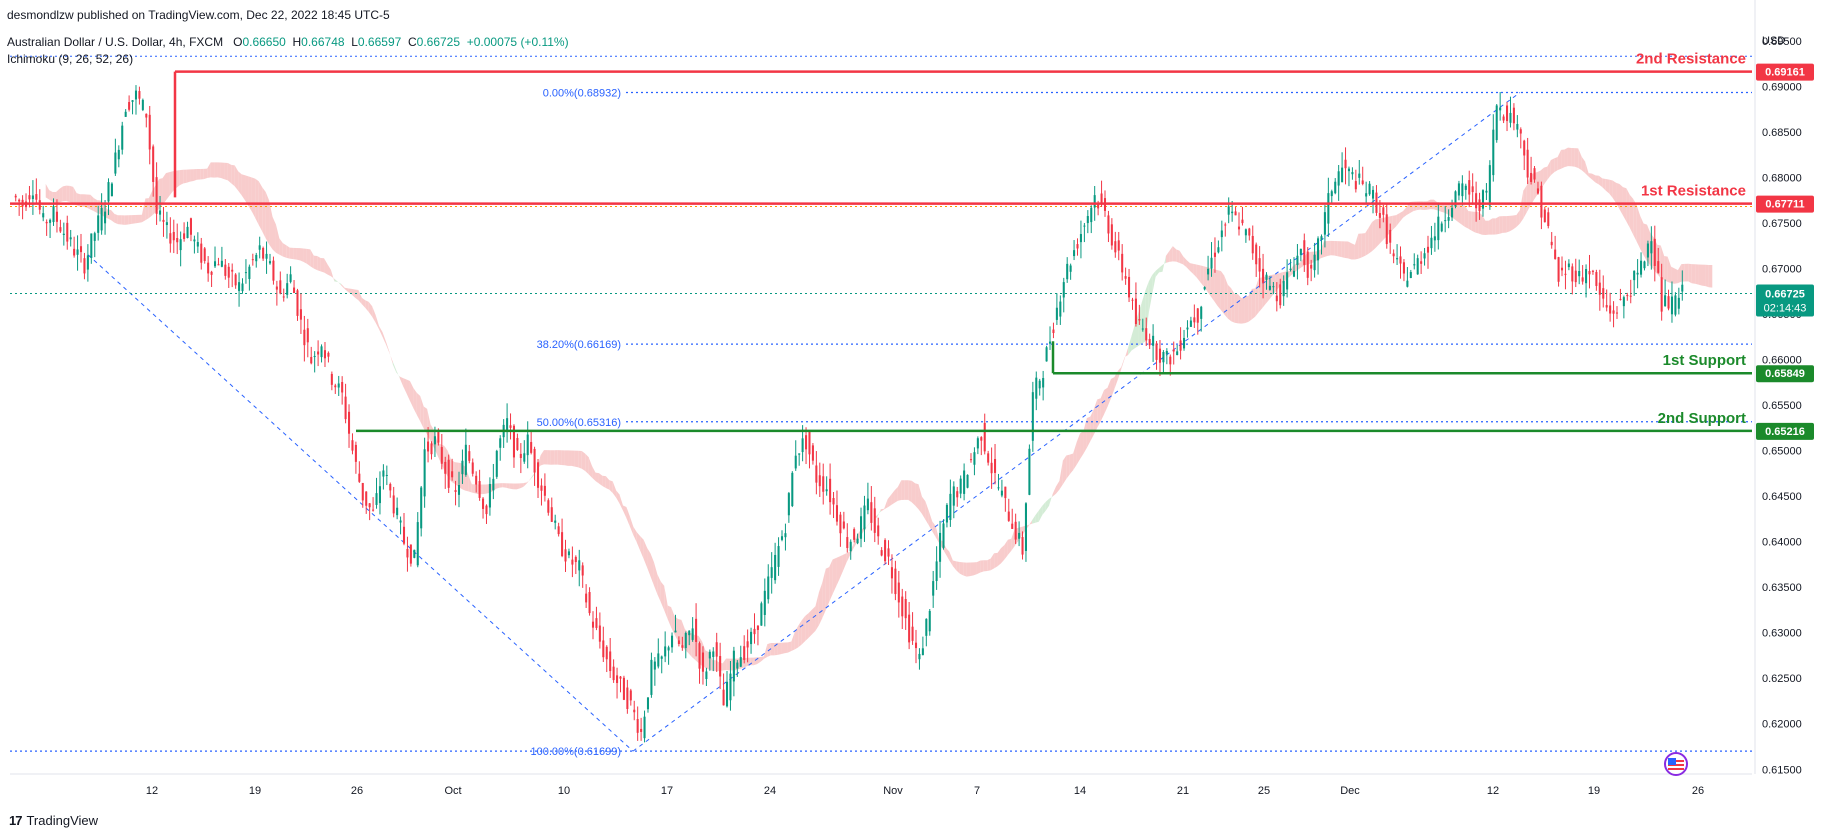 Image resolution: width=1832 pixels, height=840 pixels. What do you see at coordinates (1782, 452) in the screenshot?
I see `y-tick-label: 0.65000` at bounding box center [1782, 452].